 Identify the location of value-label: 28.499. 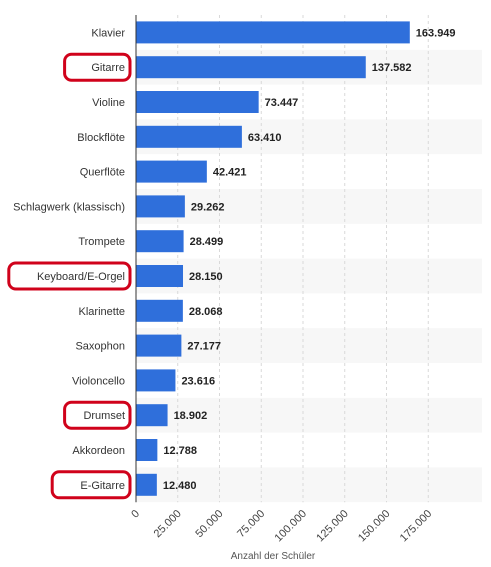
(207, 242).